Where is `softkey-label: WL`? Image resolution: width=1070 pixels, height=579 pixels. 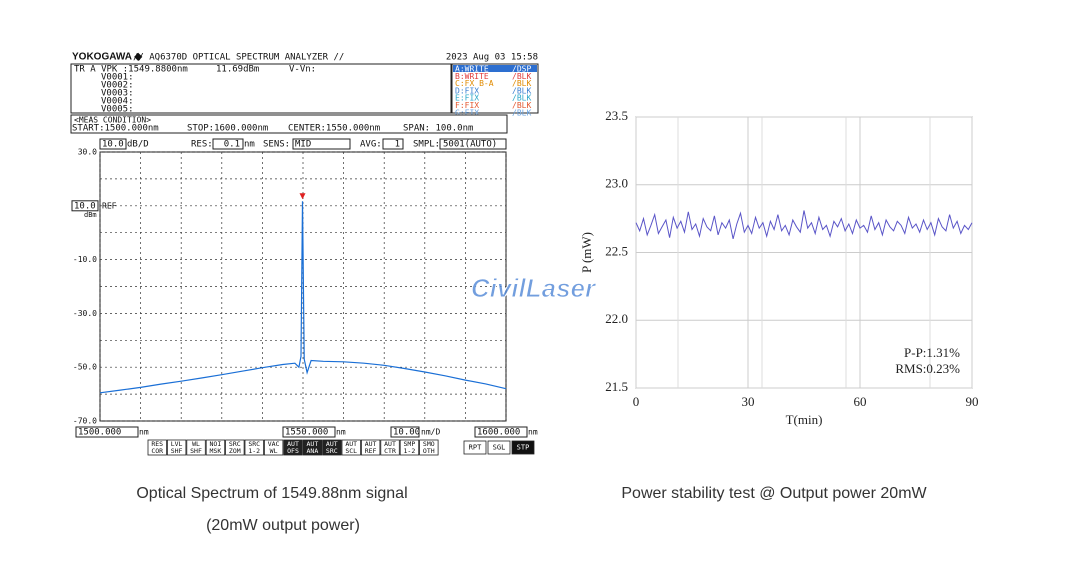
softkey-label: WL is located at coordinates (274, 451).